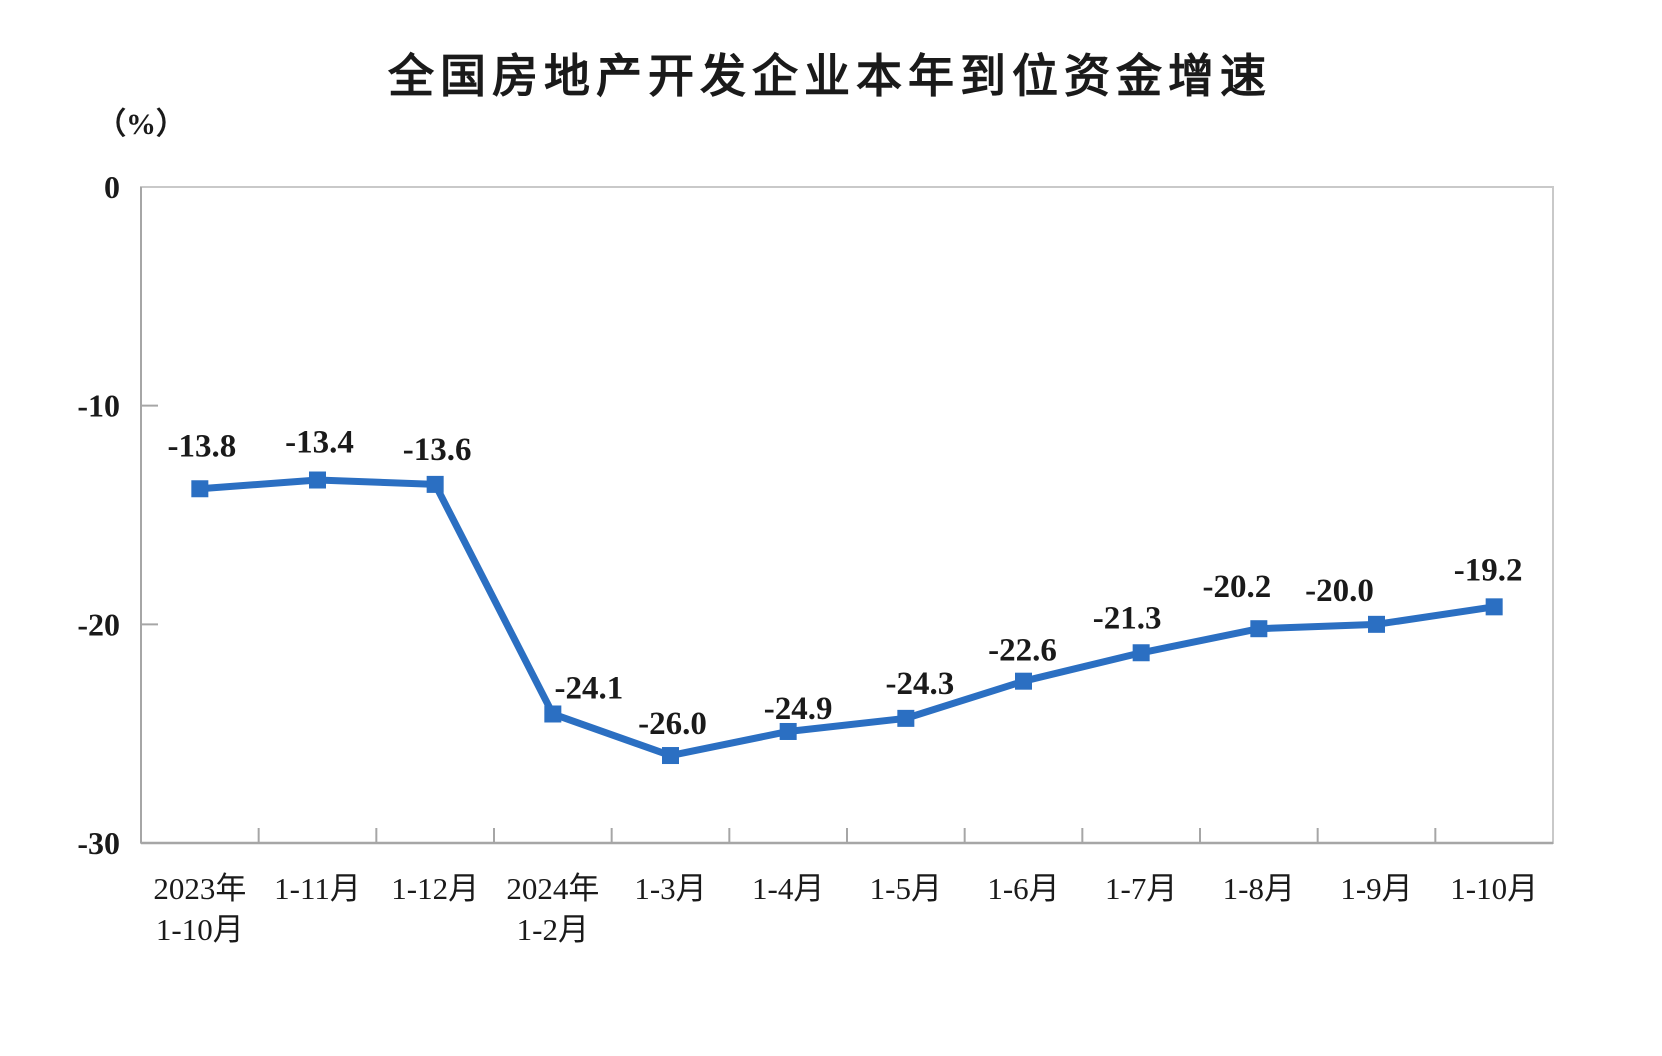  I want to click on data-point-label: -20.2, so click(1236, 587).